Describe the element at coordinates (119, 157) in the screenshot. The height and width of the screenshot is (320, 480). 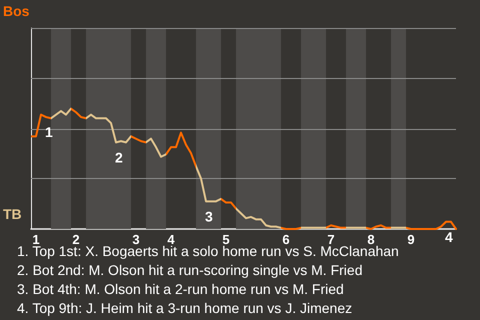
I see `annotation: 2` at that location.